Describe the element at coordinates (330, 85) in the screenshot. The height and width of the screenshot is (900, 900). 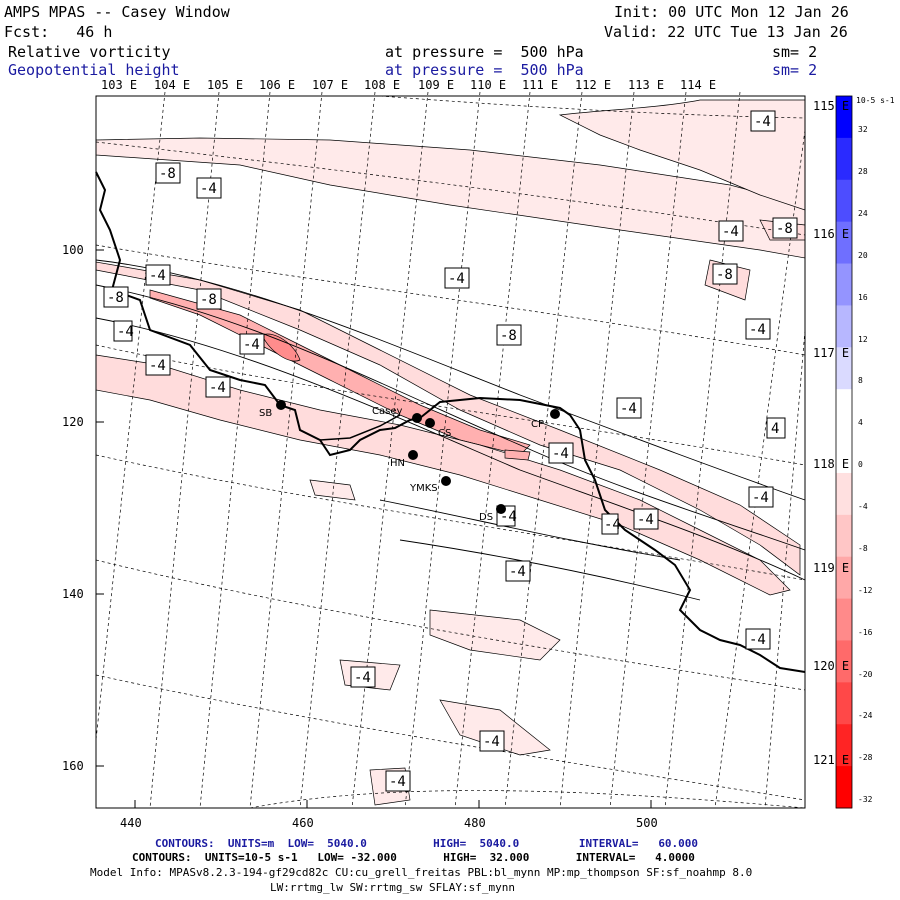
I see `lon-label: 107 E` at that location.